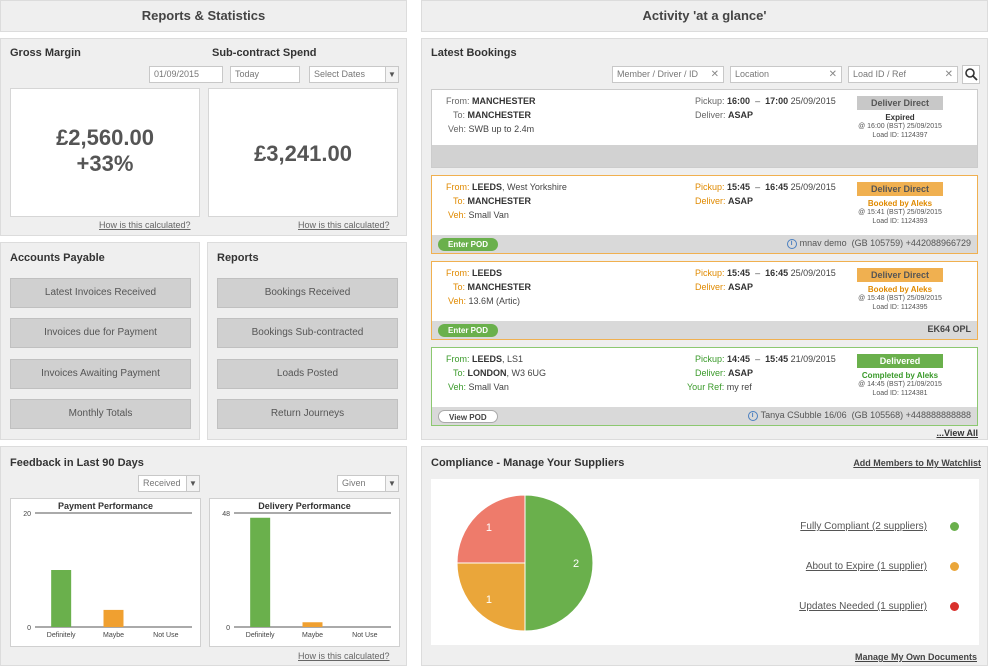 The width and height of the screenshot is (1002, 668). Describe the element at coordinates (340, 74) in the screenshot. I see `select-dates-label: Select Dates` at that location.